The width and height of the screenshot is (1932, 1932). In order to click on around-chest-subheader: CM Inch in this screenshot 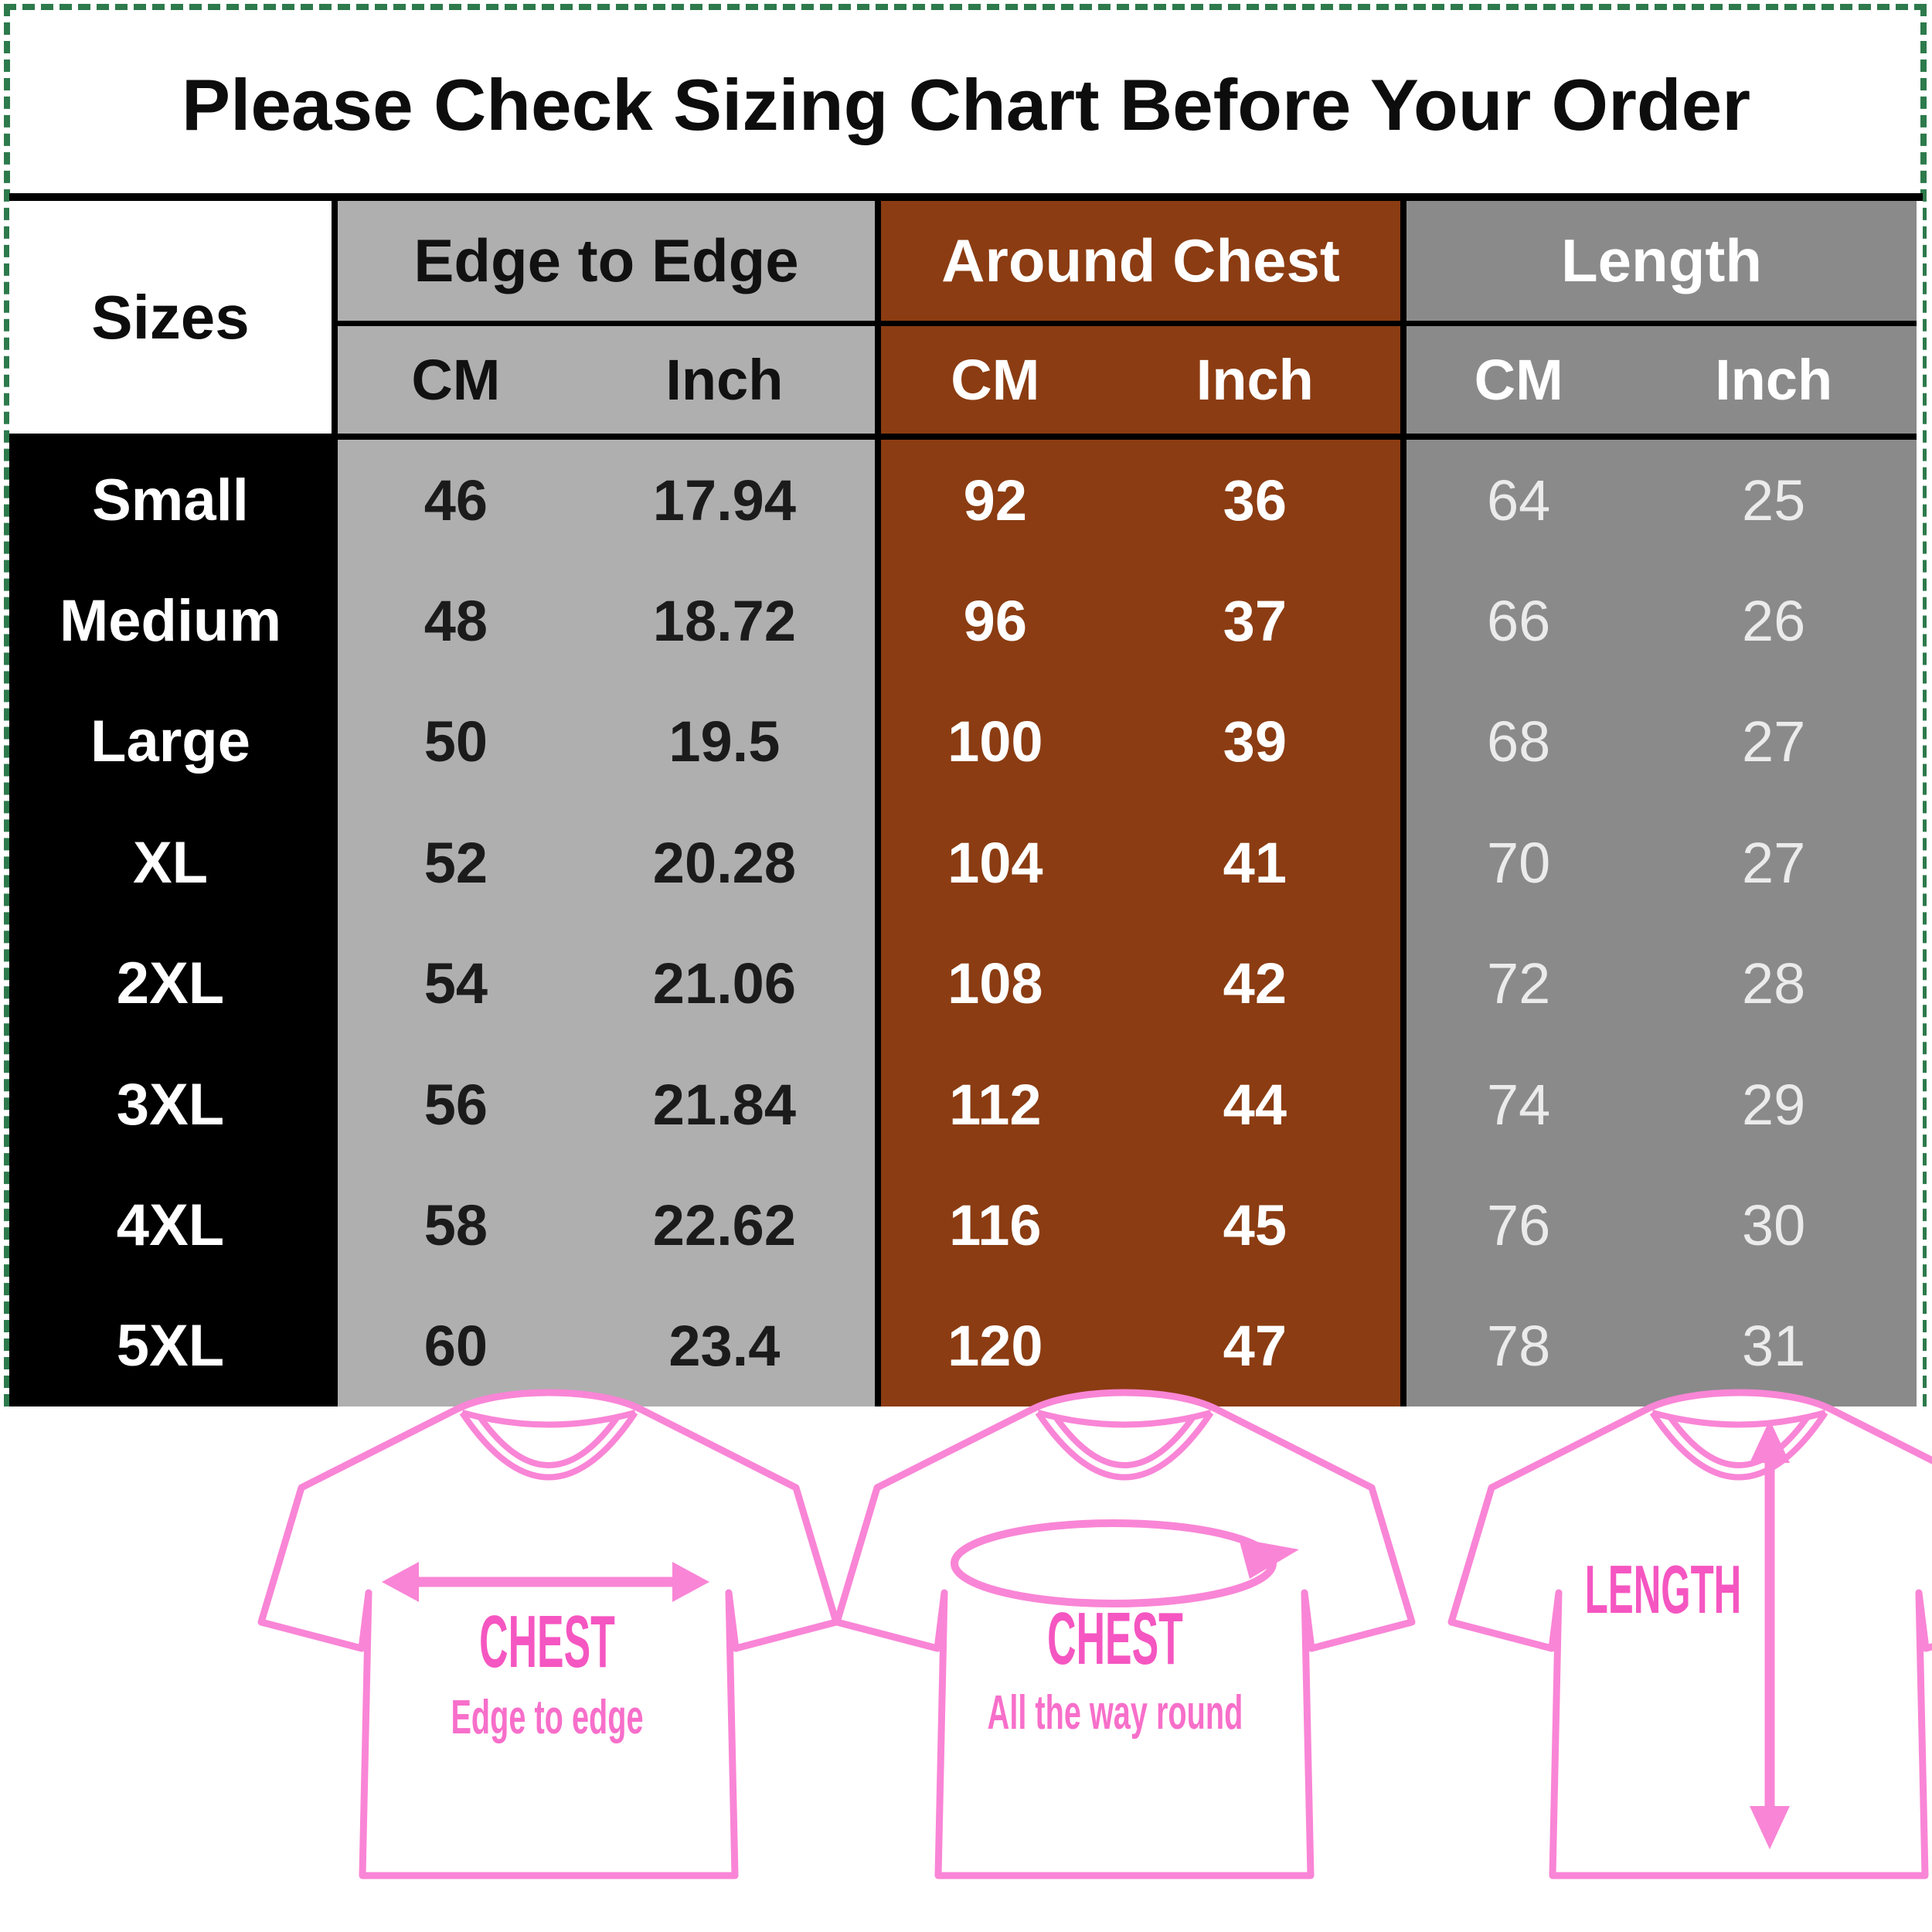, I will do `click(1141, 383)`.